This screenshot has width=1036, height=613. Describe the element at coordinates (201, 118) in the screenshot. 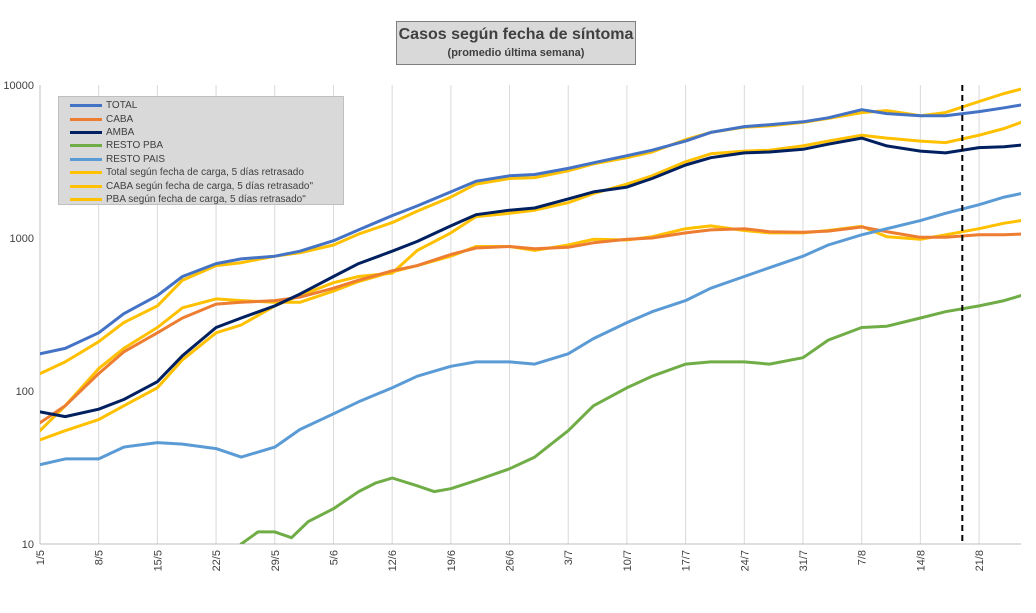

I see `legend-item-caba: CABA` at that location.